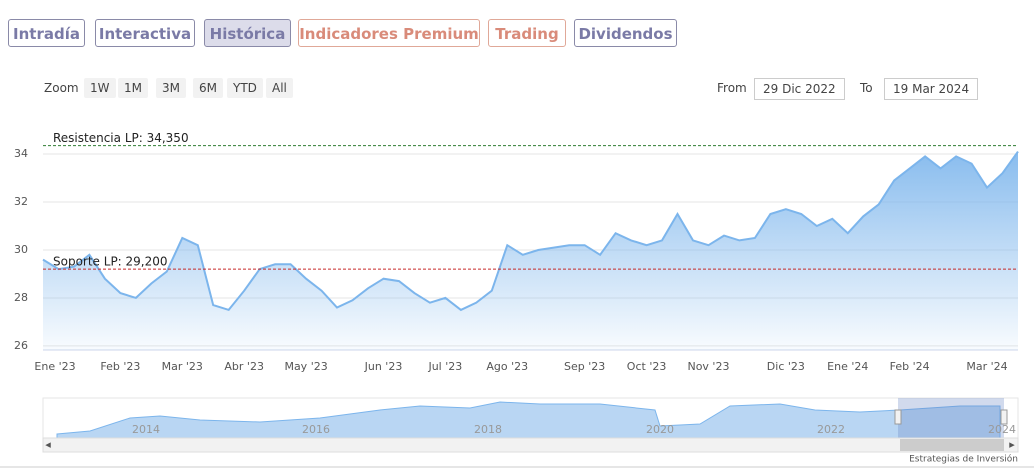 The width and height of the screenshot is (1034, 476). I want to click on tab: Interactiva, so click(145, 33).